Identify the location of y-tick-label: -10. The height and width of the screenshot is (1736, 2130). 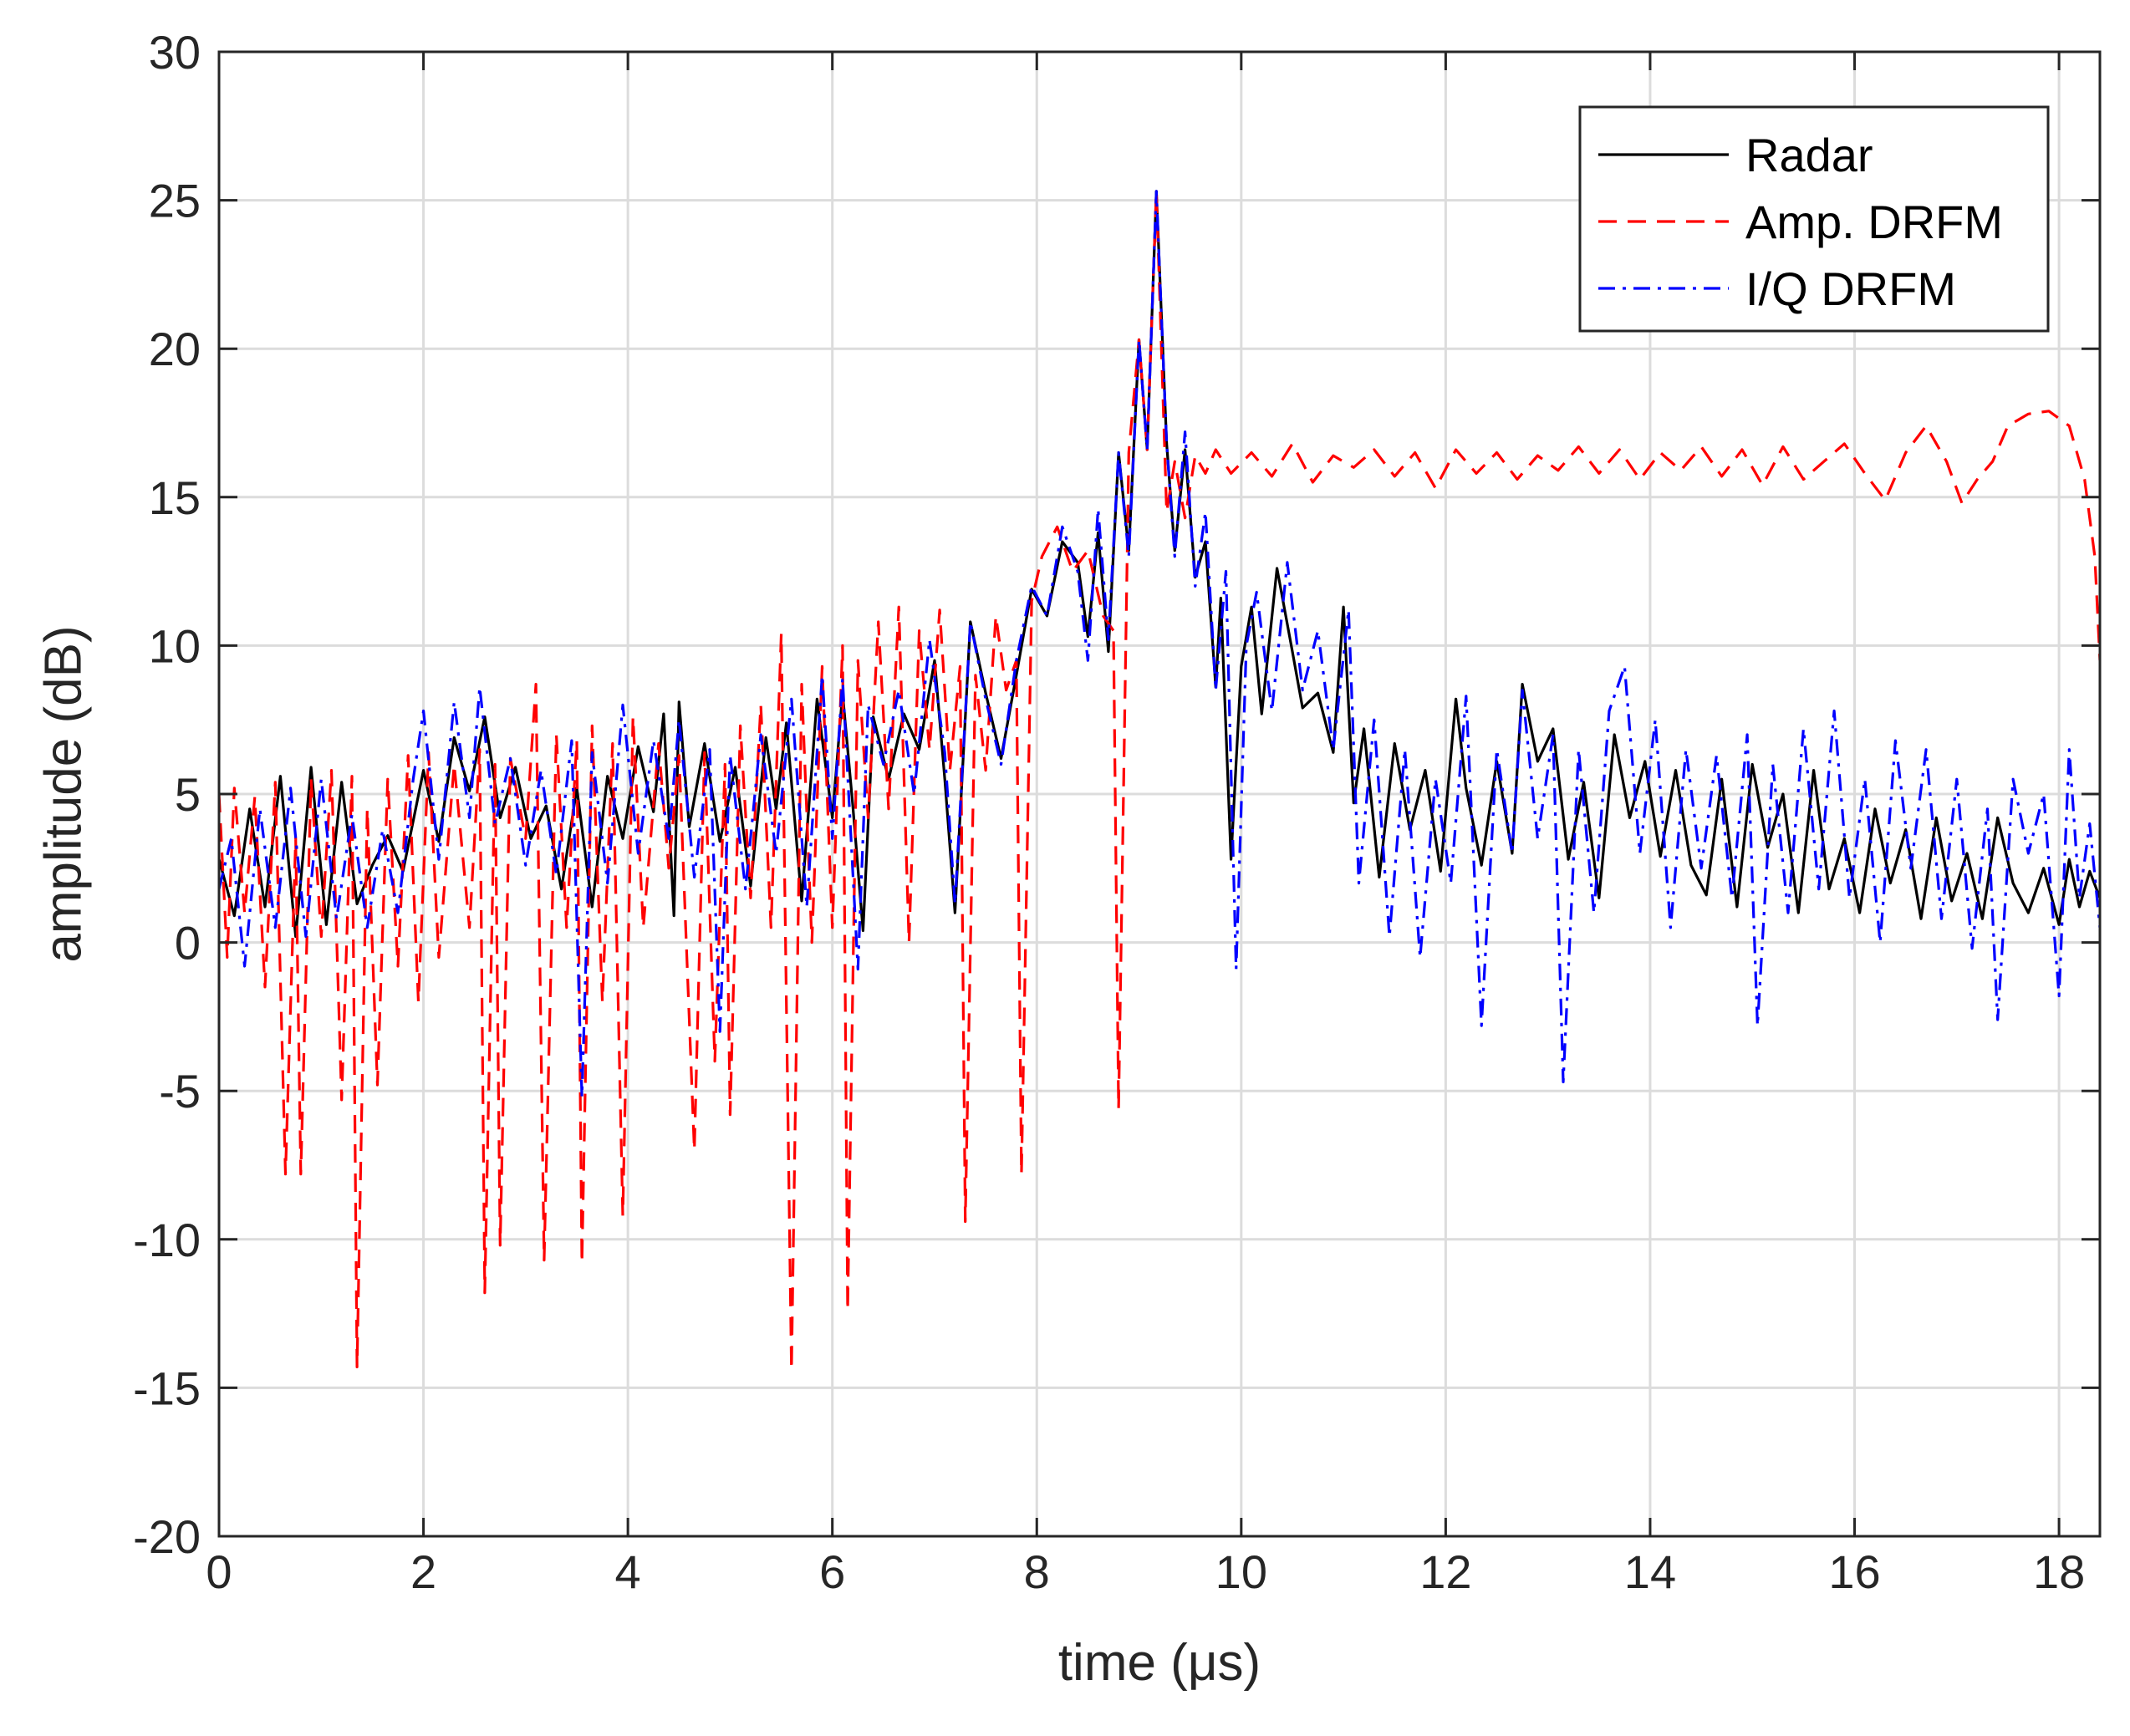
(167, 1240).